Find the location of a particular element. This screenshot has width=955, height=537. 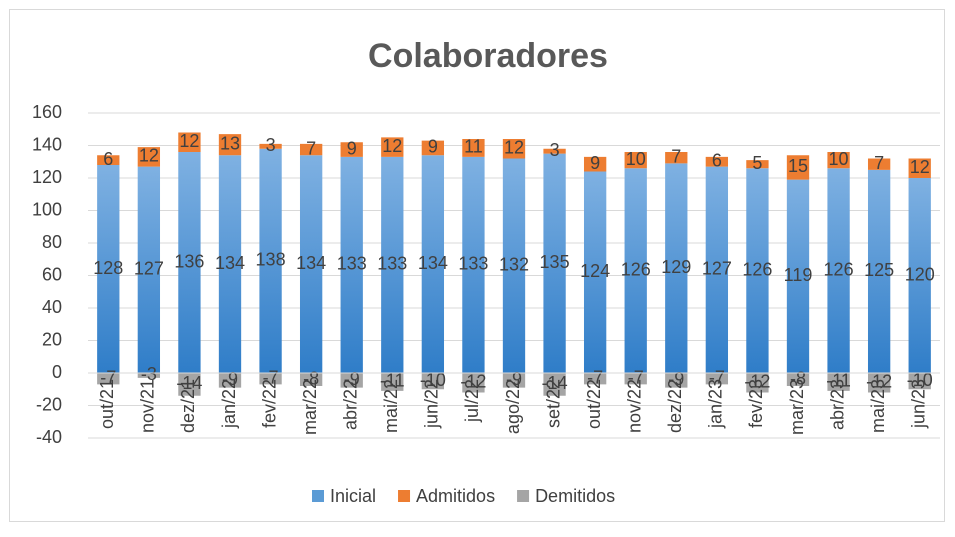

data-label: 119 is located at coordinates (798, 275).